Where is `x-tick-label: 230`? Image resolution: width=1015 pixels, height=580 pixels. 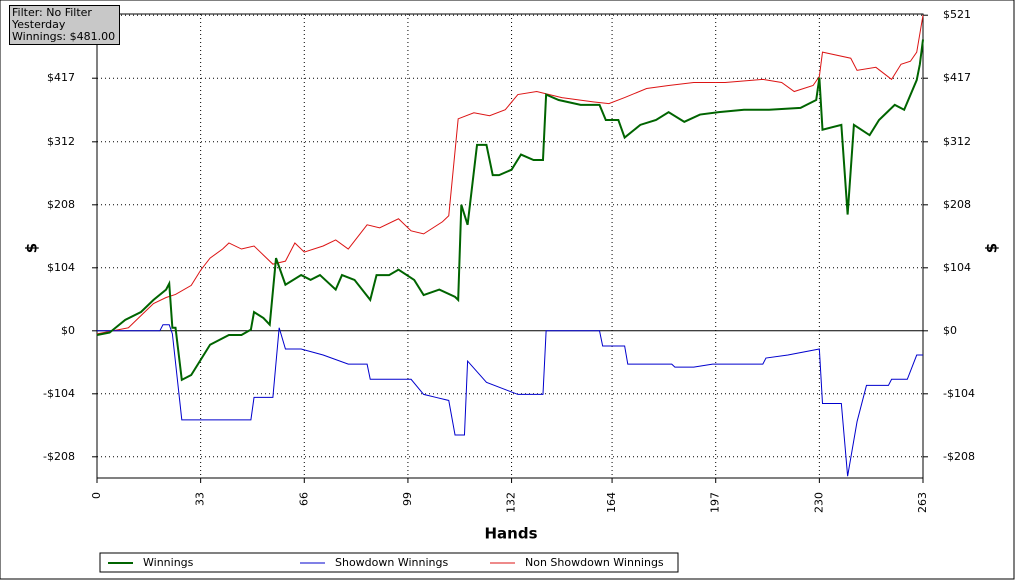 x-tick-label: 230 is located at coordinates (818, 502).